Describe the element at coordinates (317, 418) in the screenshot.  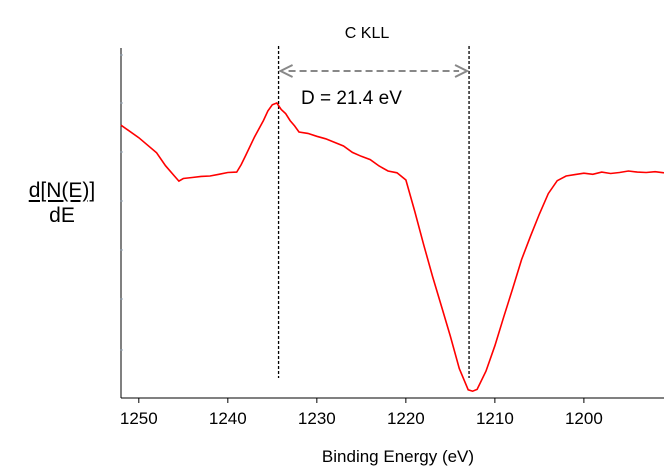
I see `x-tick-label: 1230` at that location.